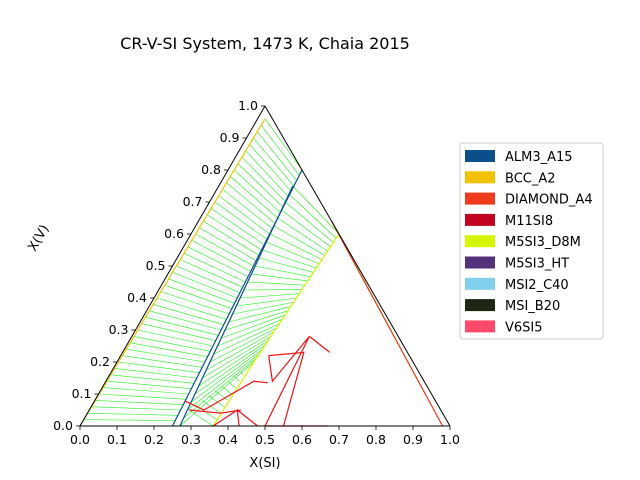  What do you see at coordinates (376, 439) in the screenshot?
I see `x-tick-label-8: 0.8` at bounding box center [376, 439].